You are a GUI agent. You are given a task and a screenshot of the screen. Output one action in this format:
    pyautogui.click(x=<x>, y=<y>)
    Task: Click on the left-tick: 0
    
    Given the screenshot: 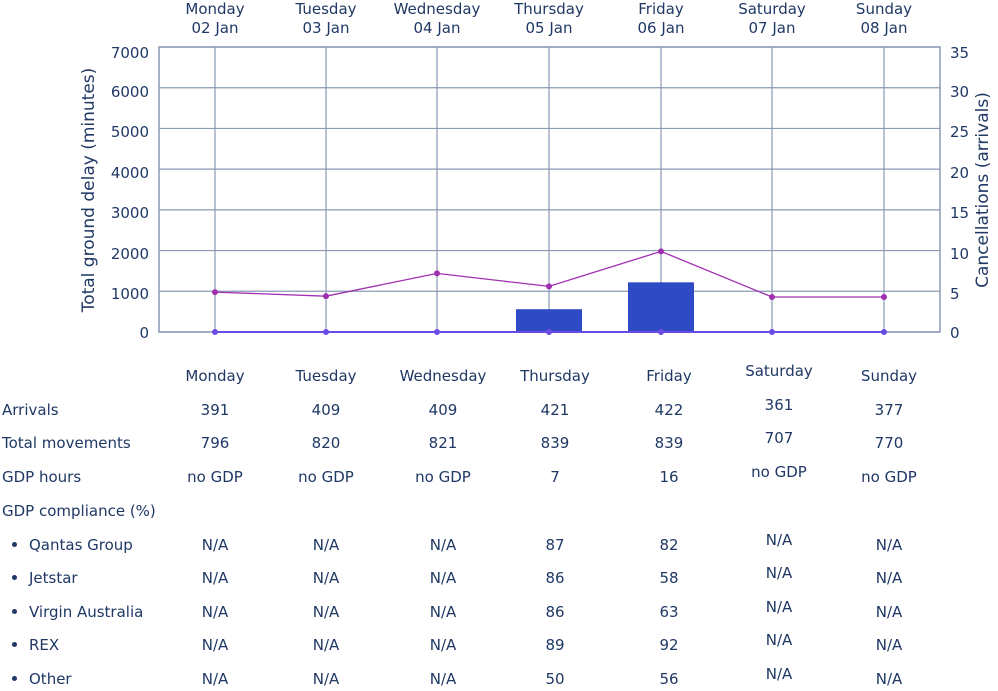 What is the action you would take?
    pyautogui.click(x=144, y=333)
    